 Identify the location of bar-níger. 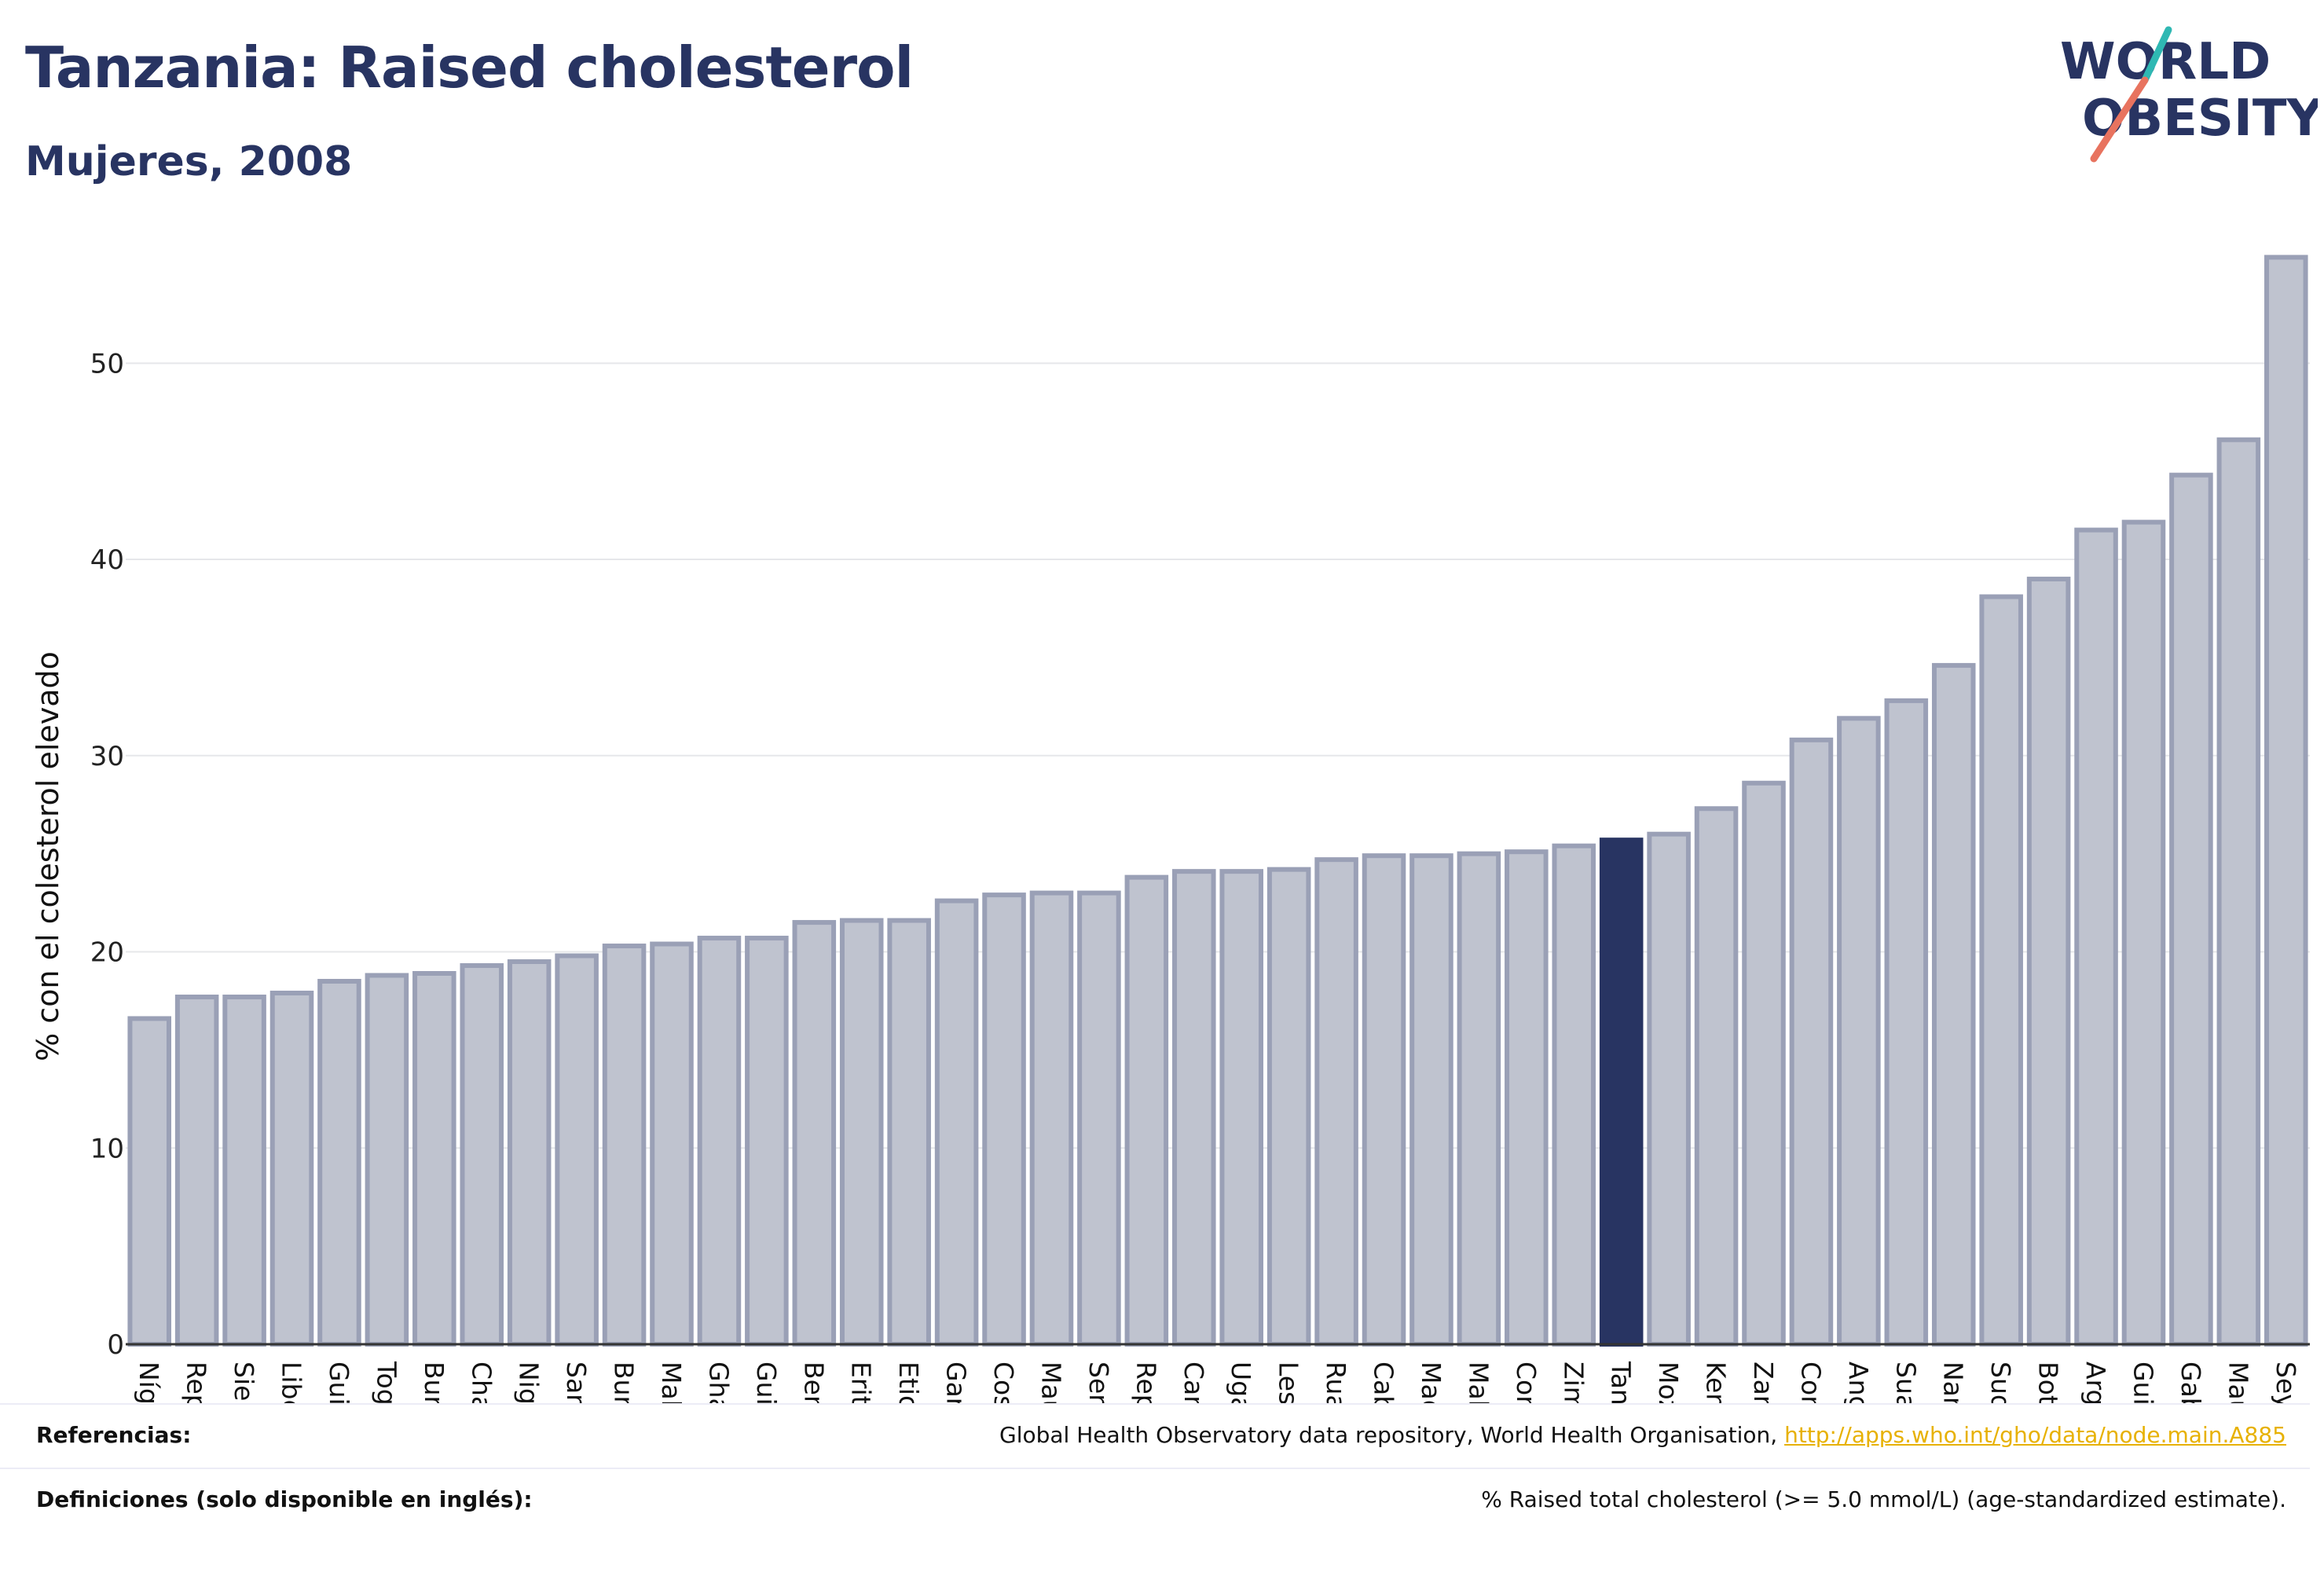
(149, 1181).